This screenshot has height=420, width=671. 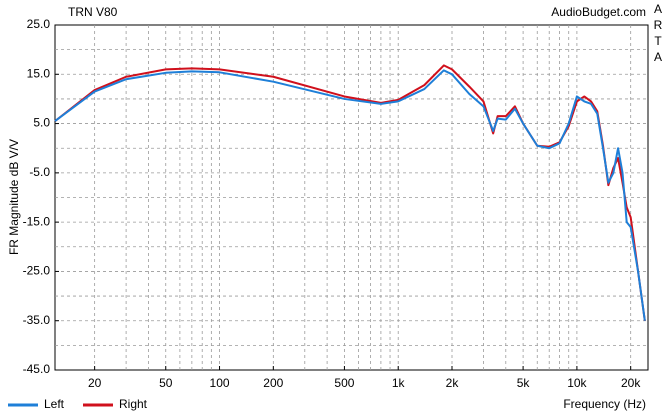 I want to click on side-label: ARTA, so click(x=658, y=34).